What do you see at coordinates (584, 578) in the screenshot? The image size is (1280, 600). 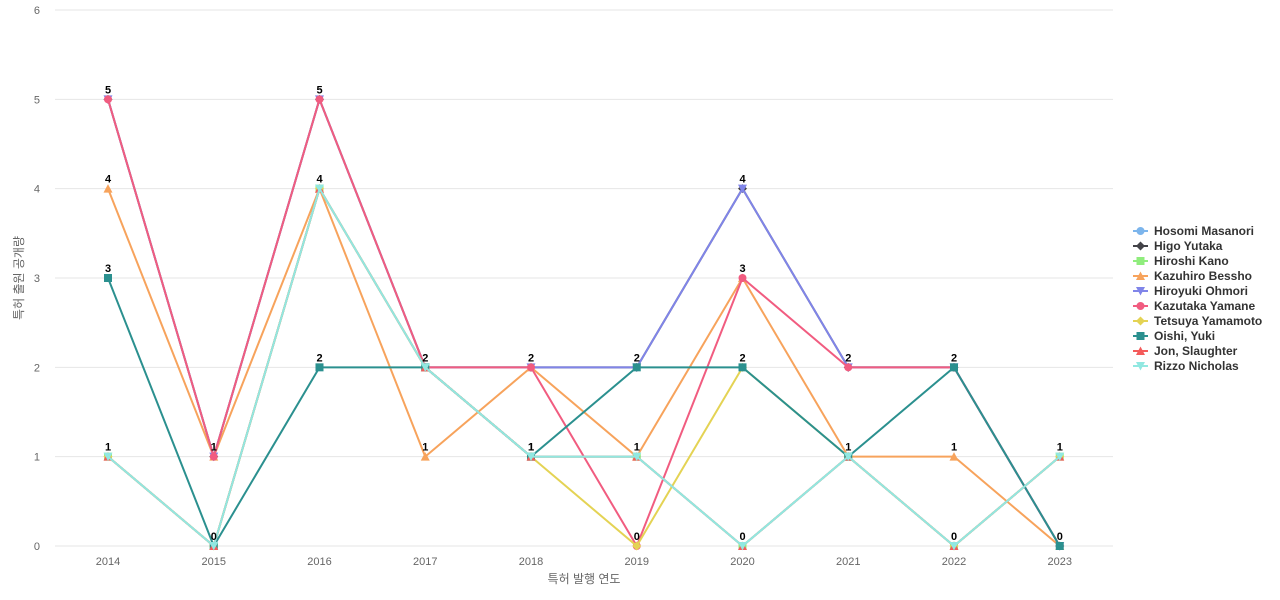 I see `x-axis-title: 특허 발행 연도` at bounding box center [584, 578].